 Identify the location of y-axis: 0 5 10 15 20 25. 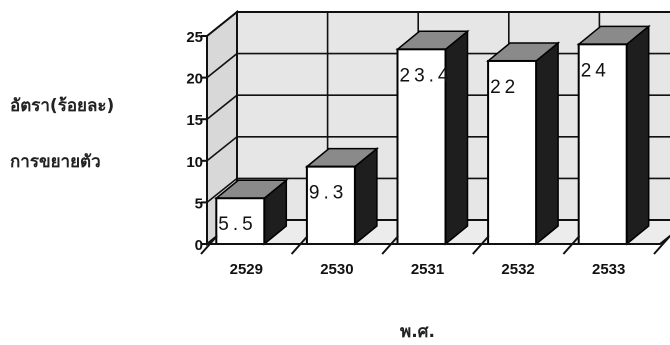
(197, 141).